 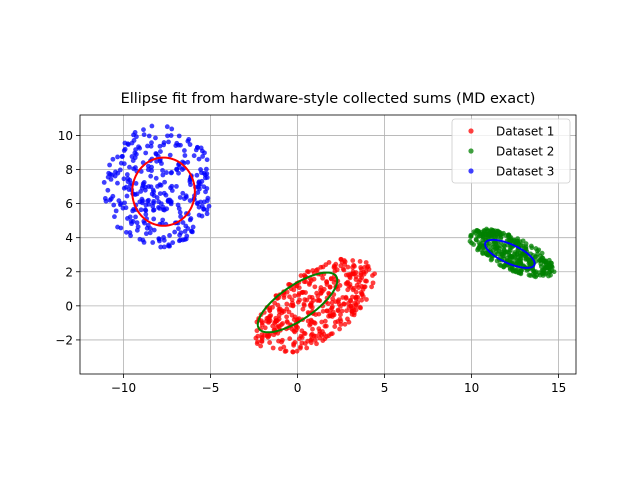 I want to click on y-tick-label: 10, so click(x=65, y=136).